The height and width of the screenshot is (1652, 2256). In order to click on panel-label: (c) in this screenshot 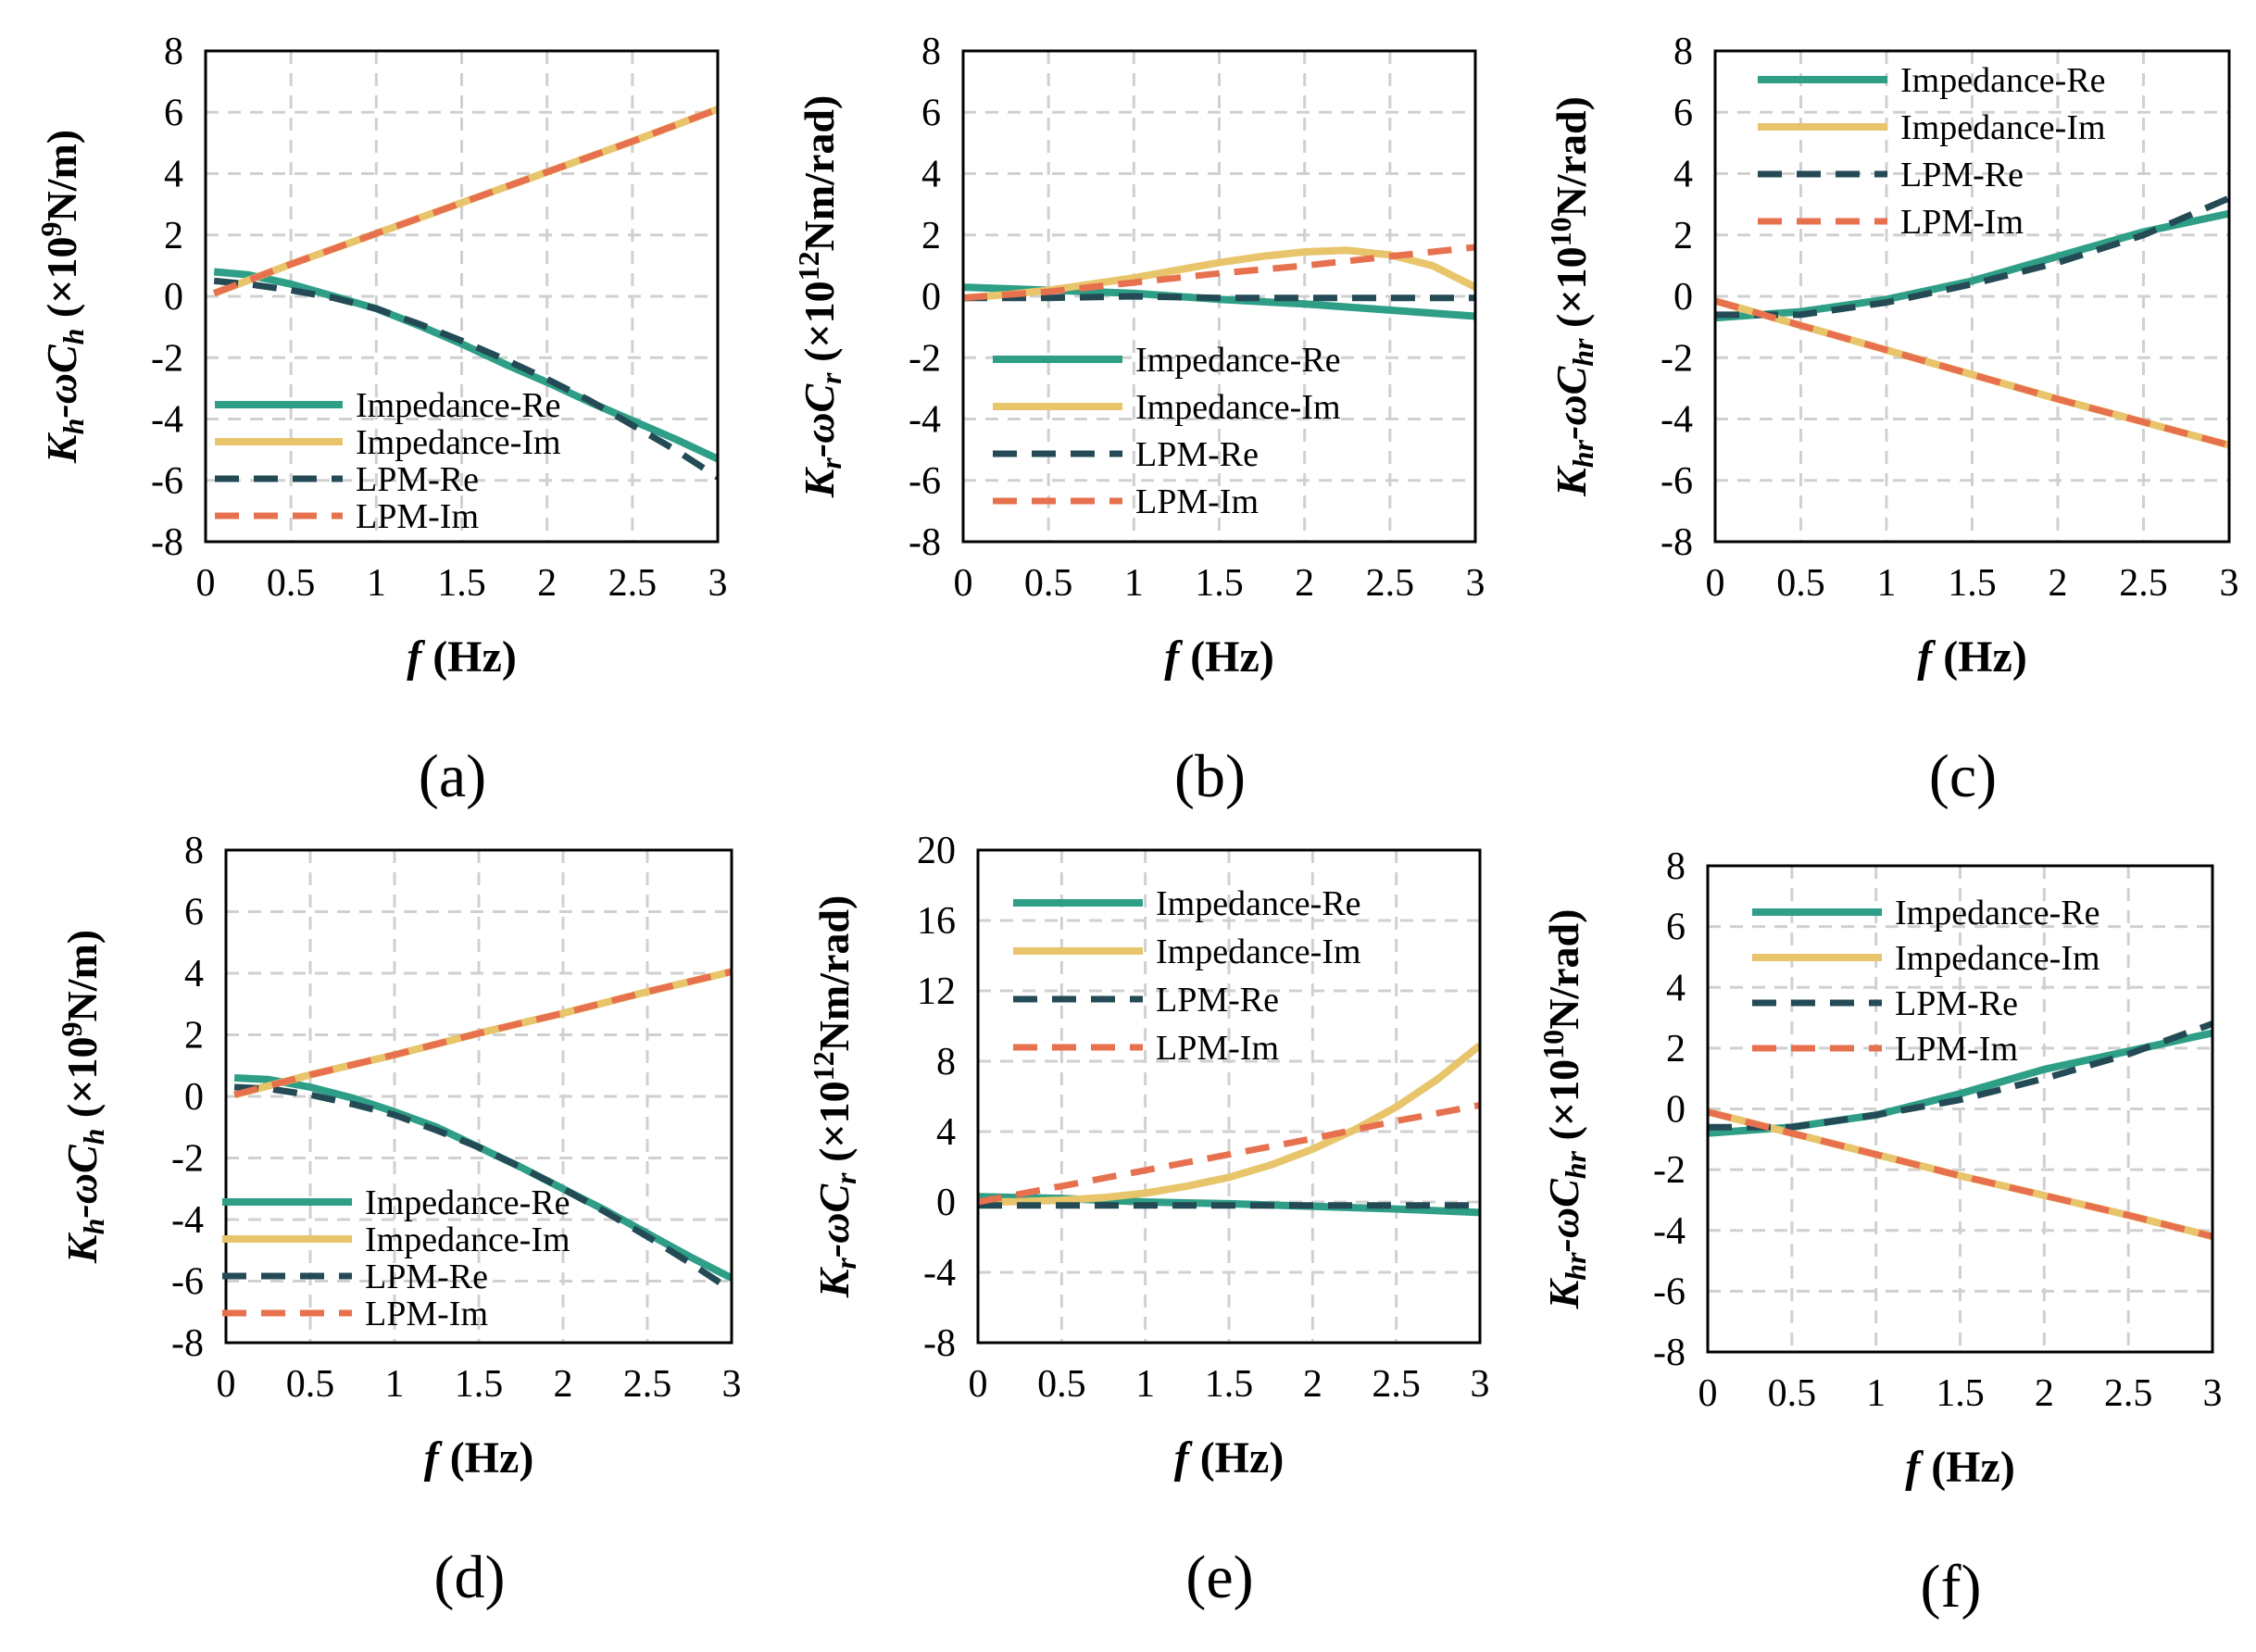, I will do `click(1963, 776)`.